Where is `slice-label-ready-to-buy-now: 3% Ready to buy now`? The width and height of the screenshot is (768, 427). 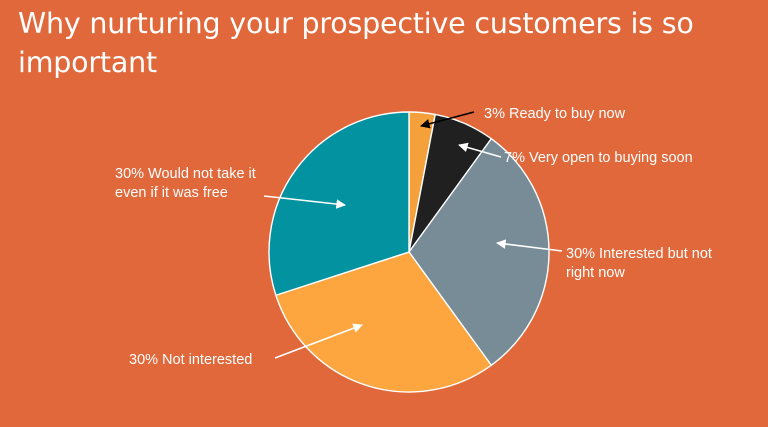
slice-label-ready-to-buy-now: 3% Ready to buy now is located at coordinates (555, 114).